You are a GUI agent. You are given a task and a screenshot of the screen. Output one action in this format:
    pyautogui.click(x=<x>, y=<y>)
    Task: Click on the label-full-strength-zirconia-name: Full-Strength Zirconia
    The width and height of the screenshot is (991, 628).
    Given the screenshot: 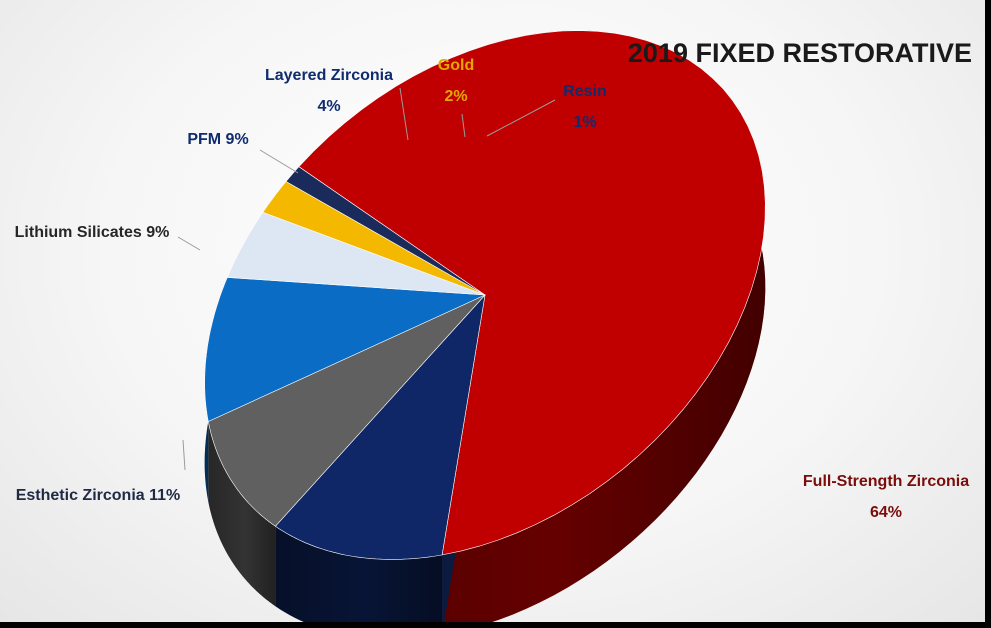 What is the action you would take?
    pyautogui.click(x=886, y=481)
    